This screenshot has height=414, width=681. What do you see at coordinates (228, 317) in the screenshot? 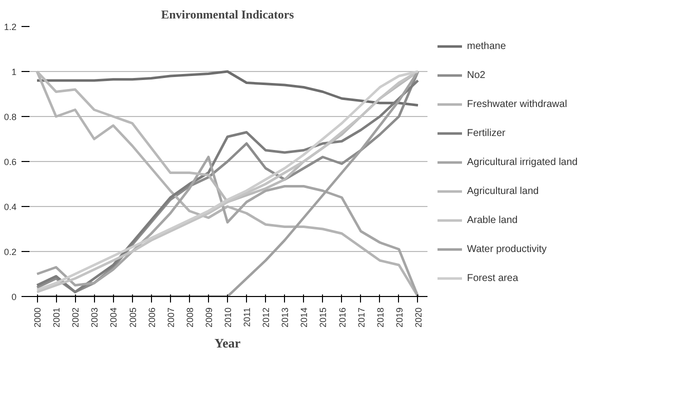
I see `x-tick-label: 2010` at bounding box center [228, 317].